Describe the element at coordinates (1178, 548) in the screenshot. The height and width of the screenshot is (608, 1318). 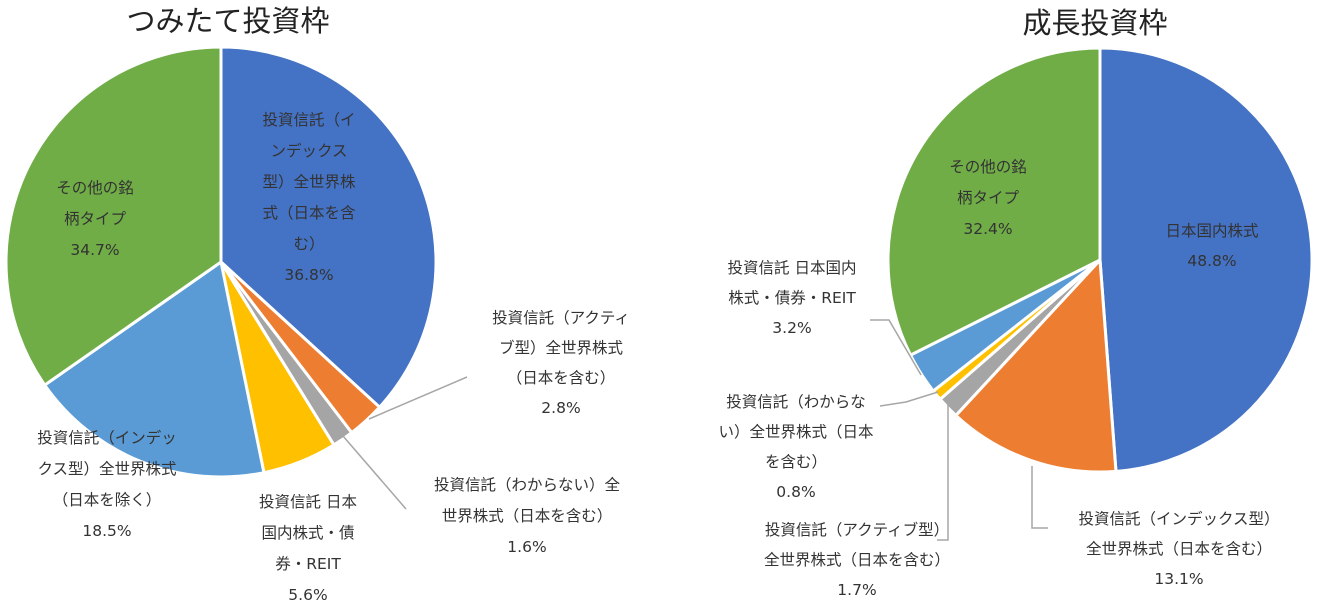
I see `slice-label: 投資信託（インデックス型）全世界株式（日本を含む） 13.1%` at that location.